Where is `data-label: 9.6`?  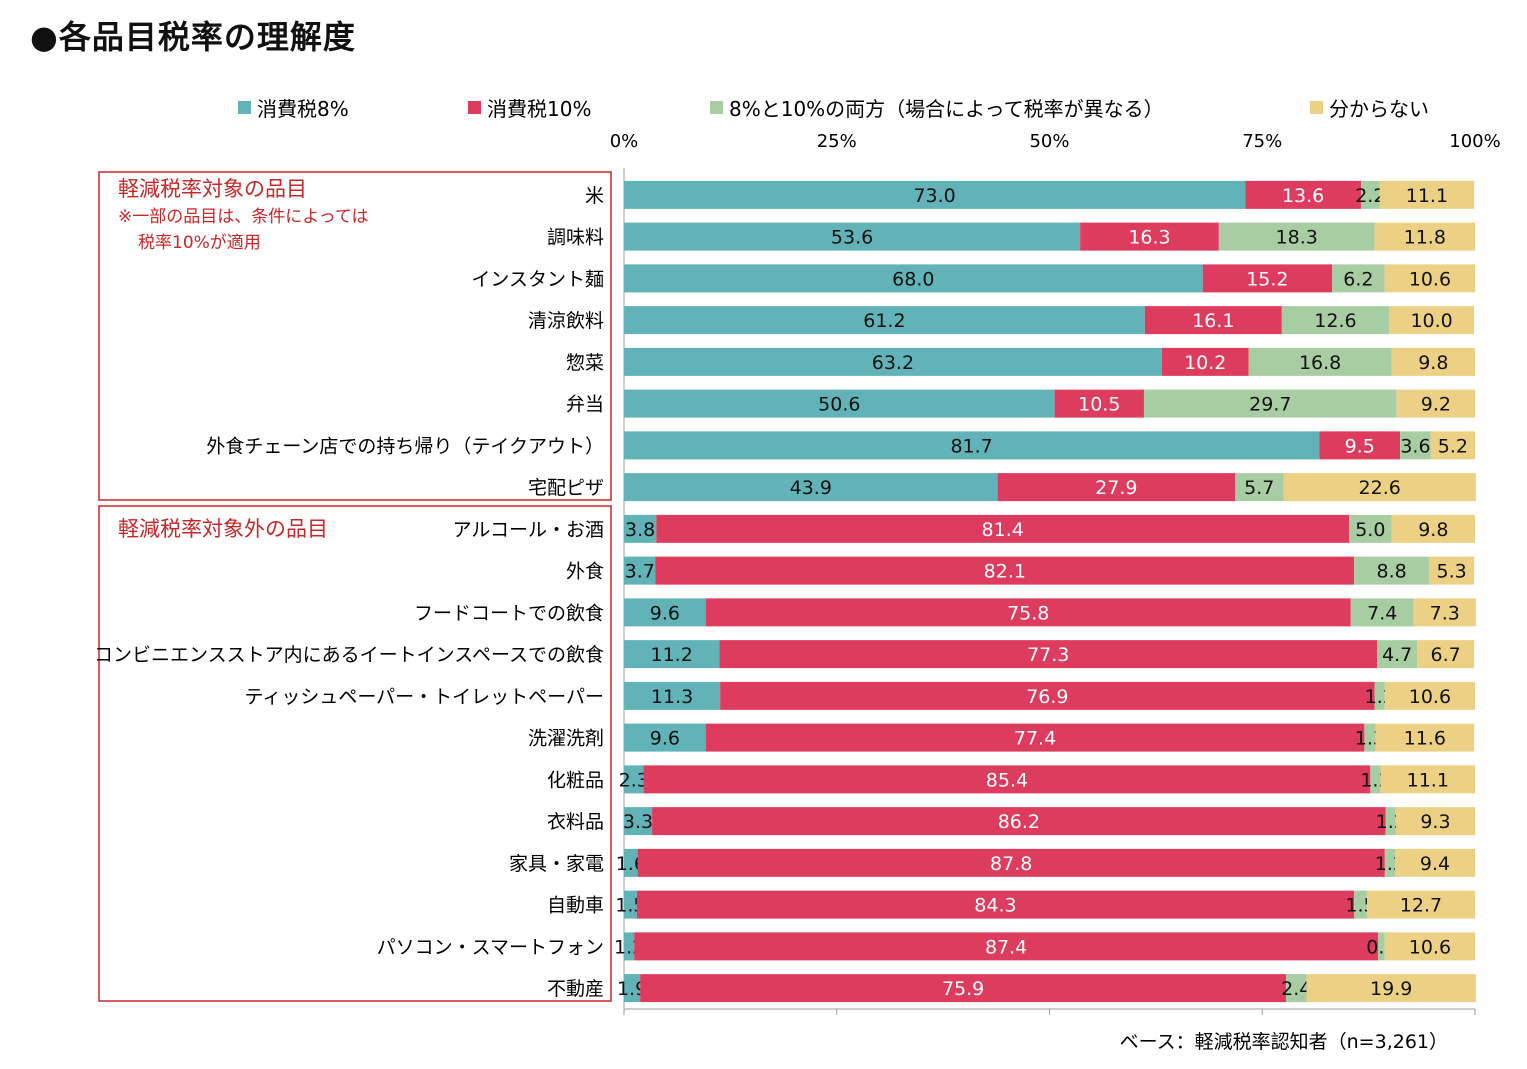 data-label: 9.6 is located at coordinates (665, 739).